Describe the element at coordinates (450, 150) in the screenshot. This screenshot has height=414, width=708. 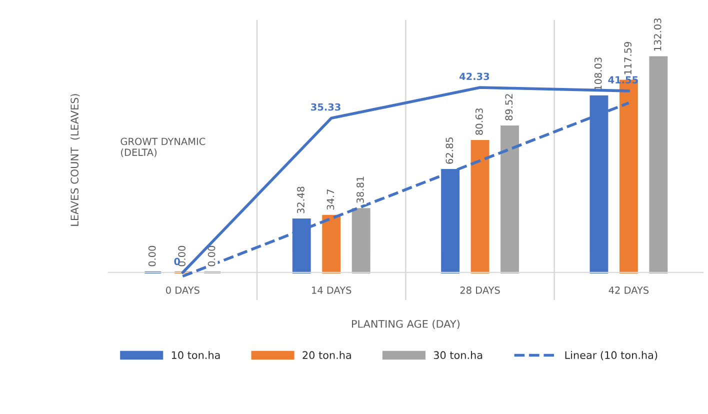
I see `data-label: 62.85` at that location.